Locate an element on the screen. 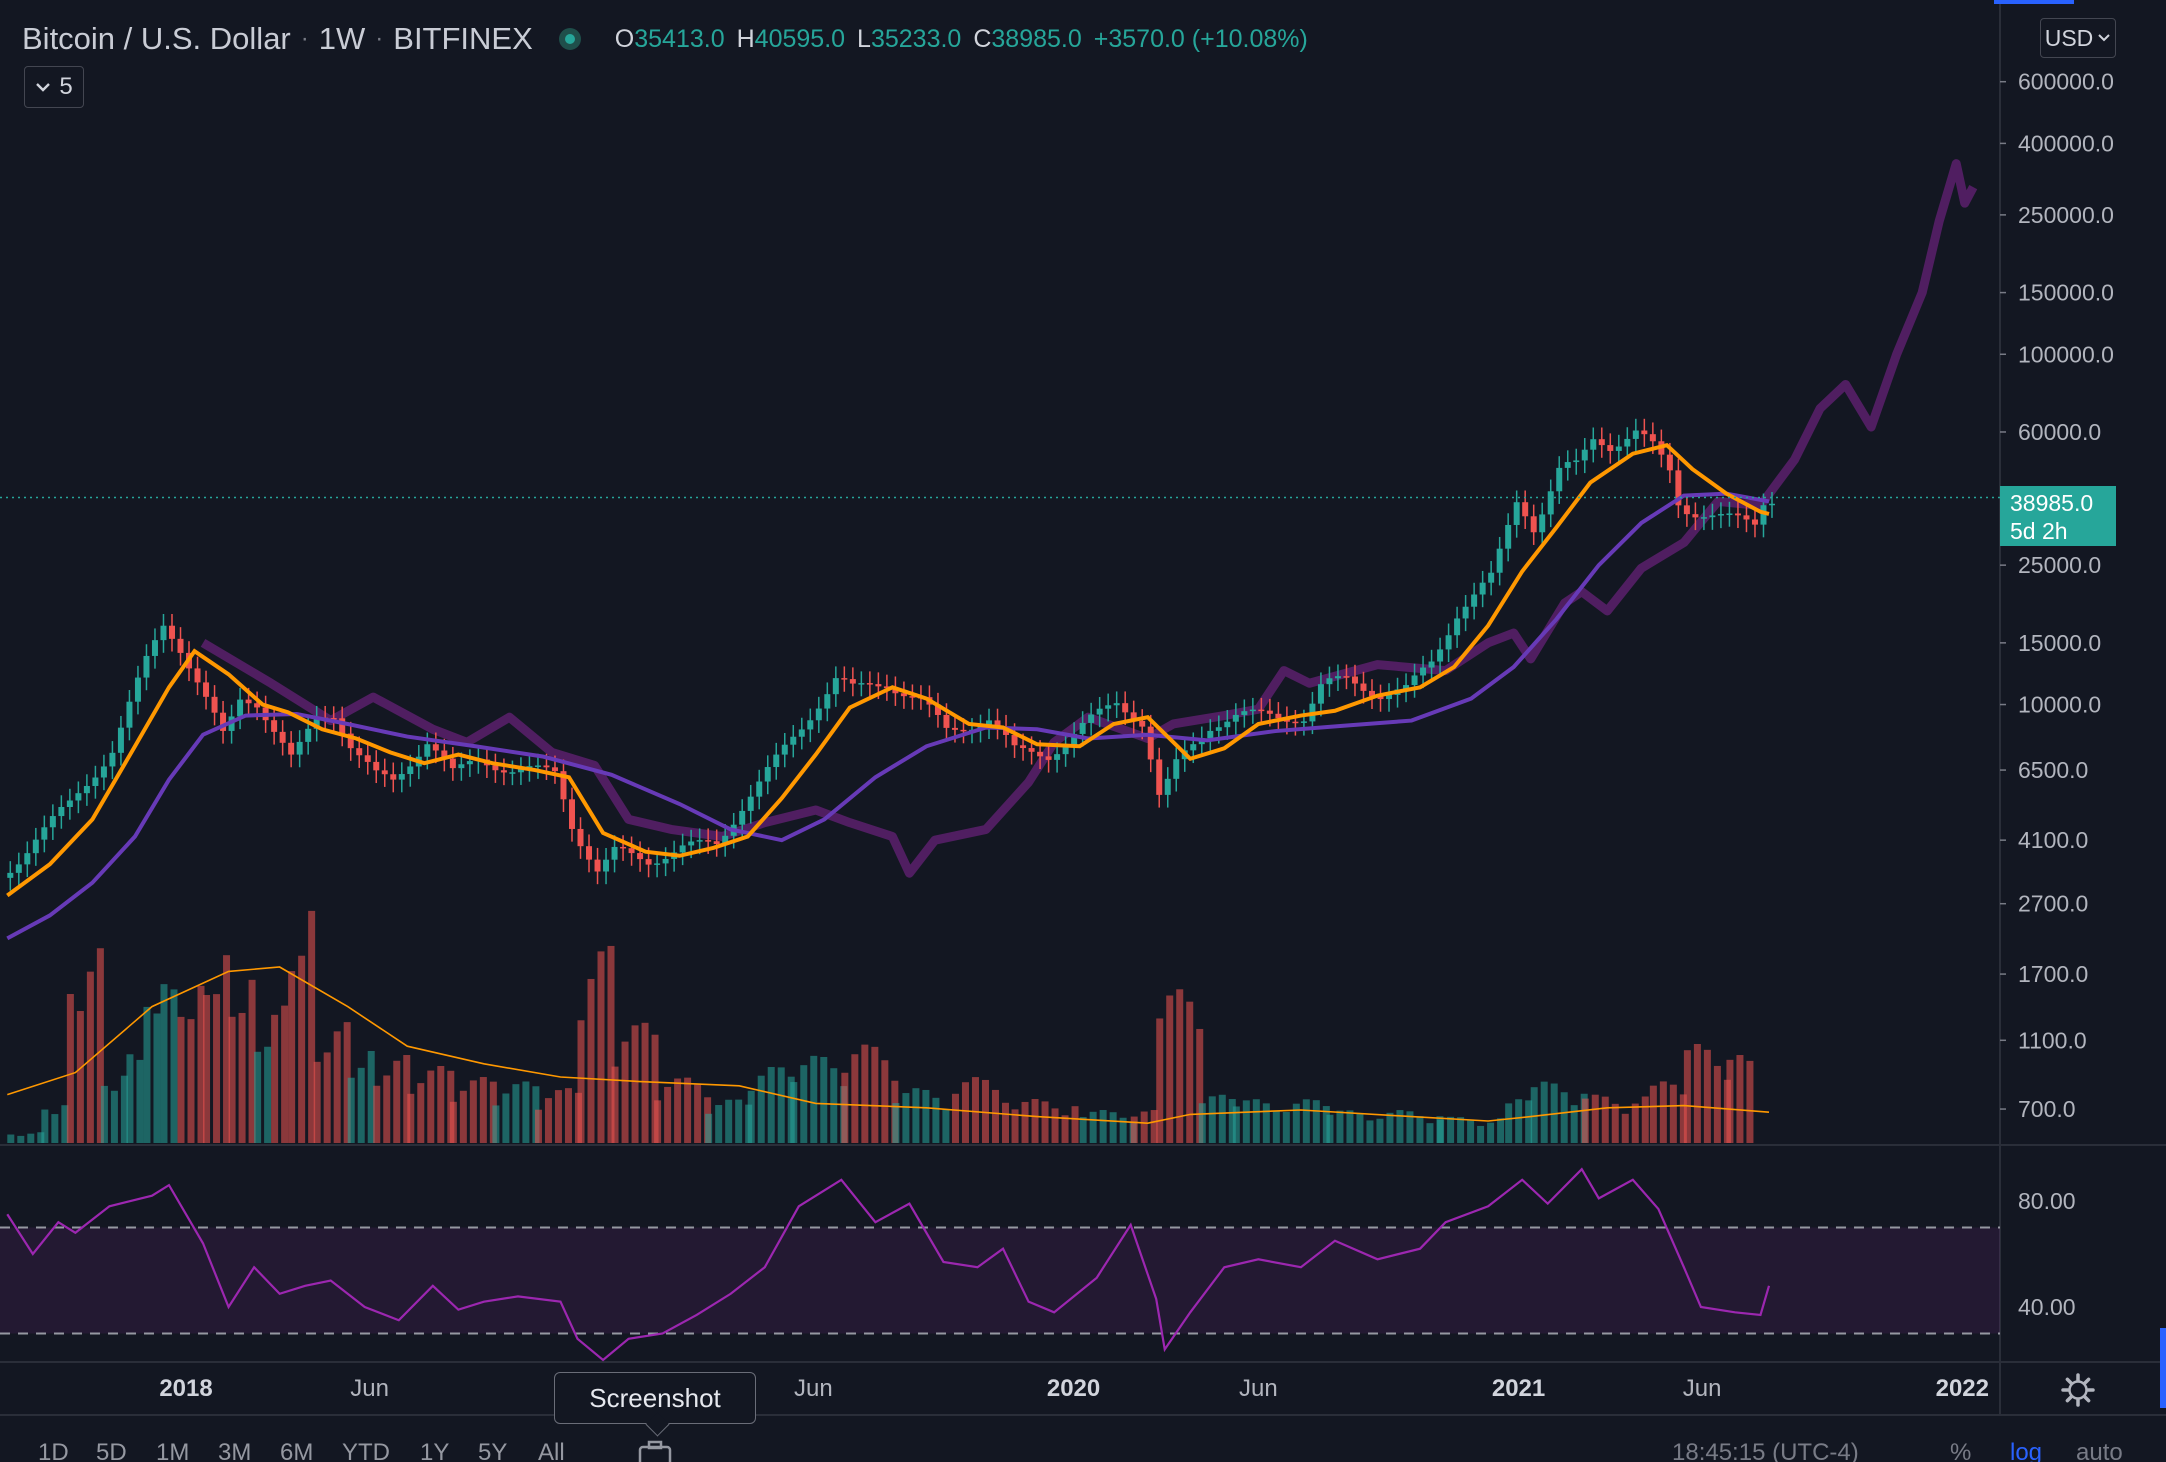 This screenshot has height=1462, width=2166. range-button-1m: 1M is located at coordinates (173, 1450).